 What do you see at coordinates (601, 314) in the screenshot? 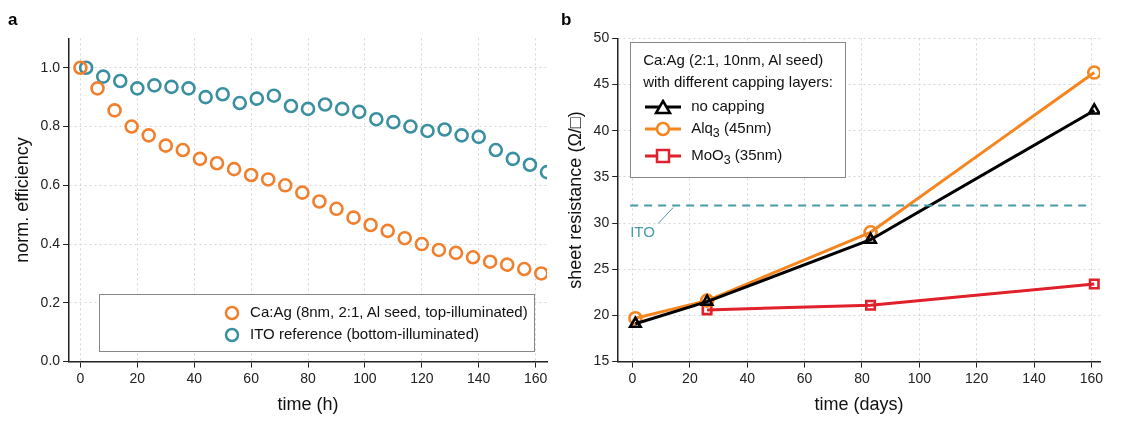
I see `y-tick-label: 20` at bounding box center [601, 314].